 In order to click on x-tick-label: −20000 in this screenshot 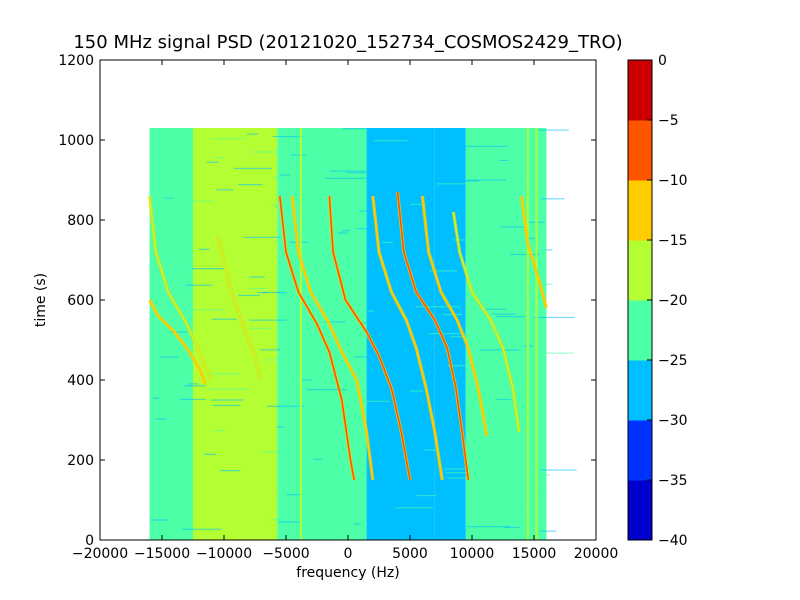, I will do `click(100, 554)`.